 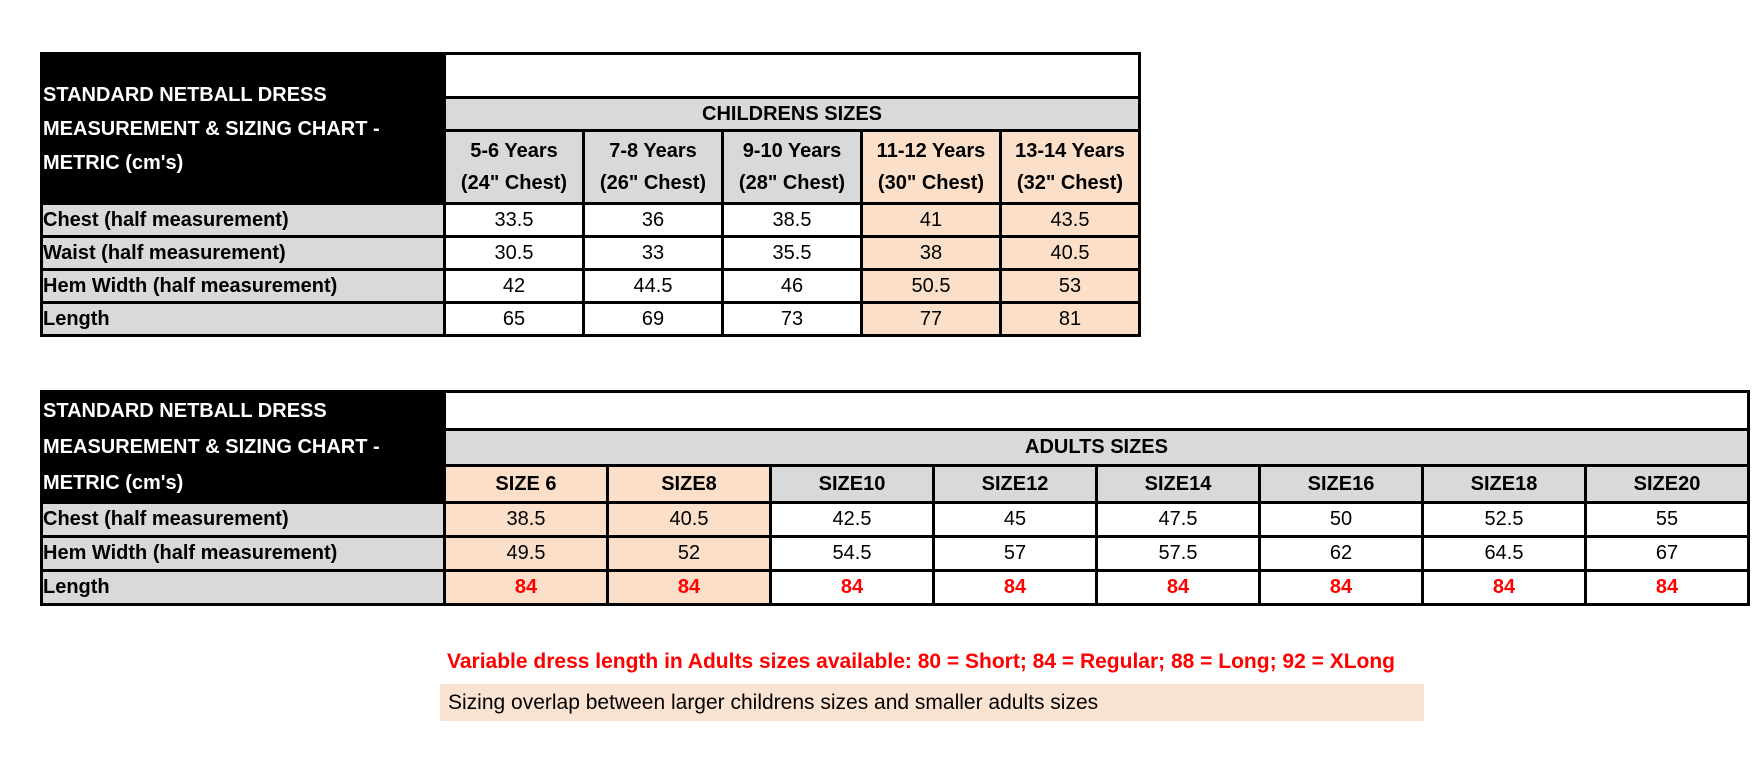 I want to click on row-label: Chest (half measurement), so click(x=243, y=519).